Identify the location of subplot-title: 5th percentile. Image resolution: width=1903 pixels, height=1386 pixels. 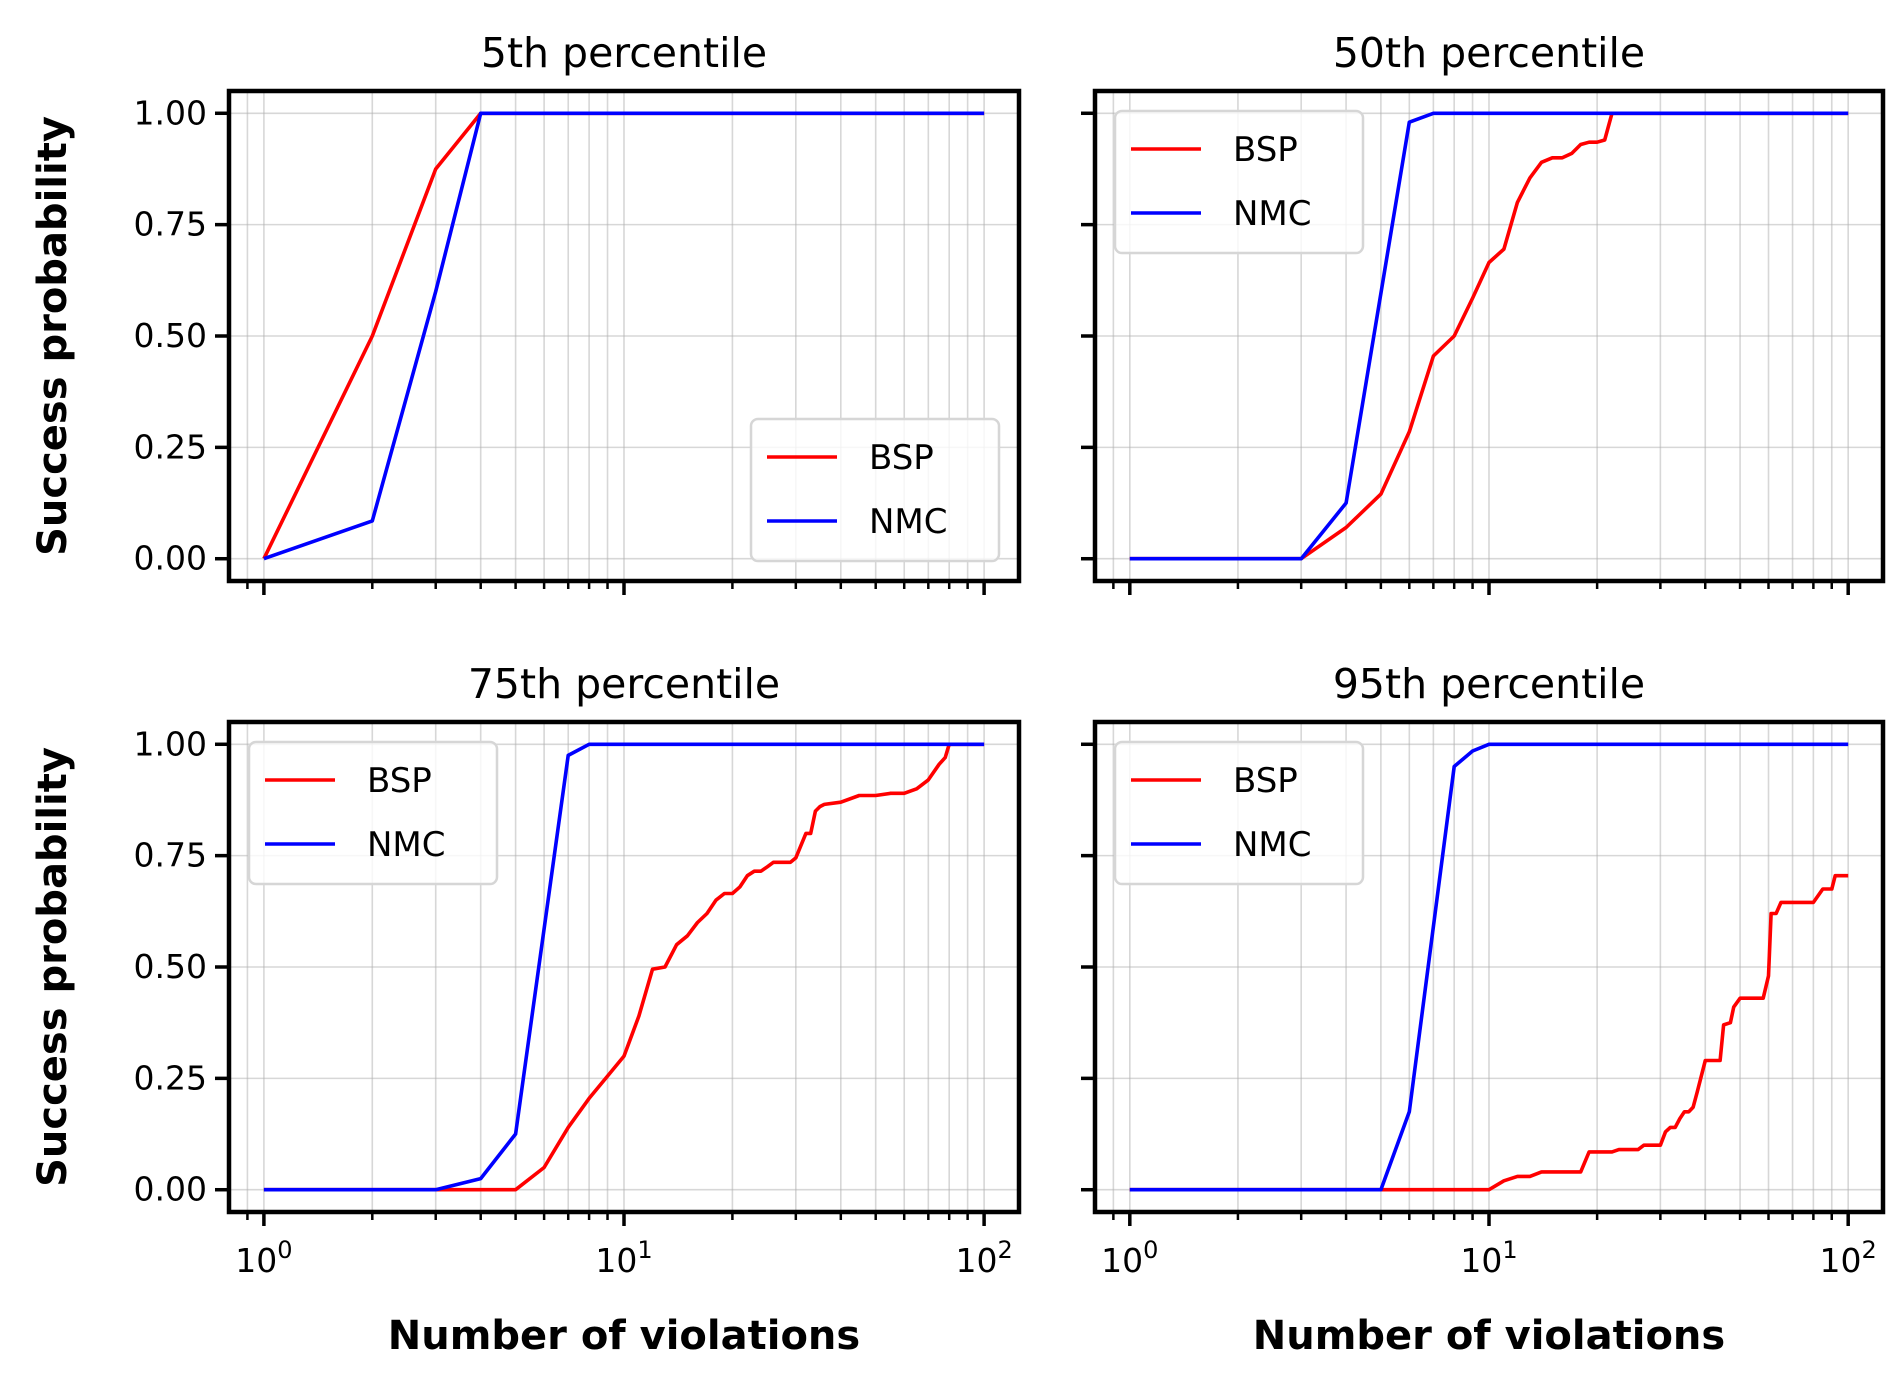
(624, 53).